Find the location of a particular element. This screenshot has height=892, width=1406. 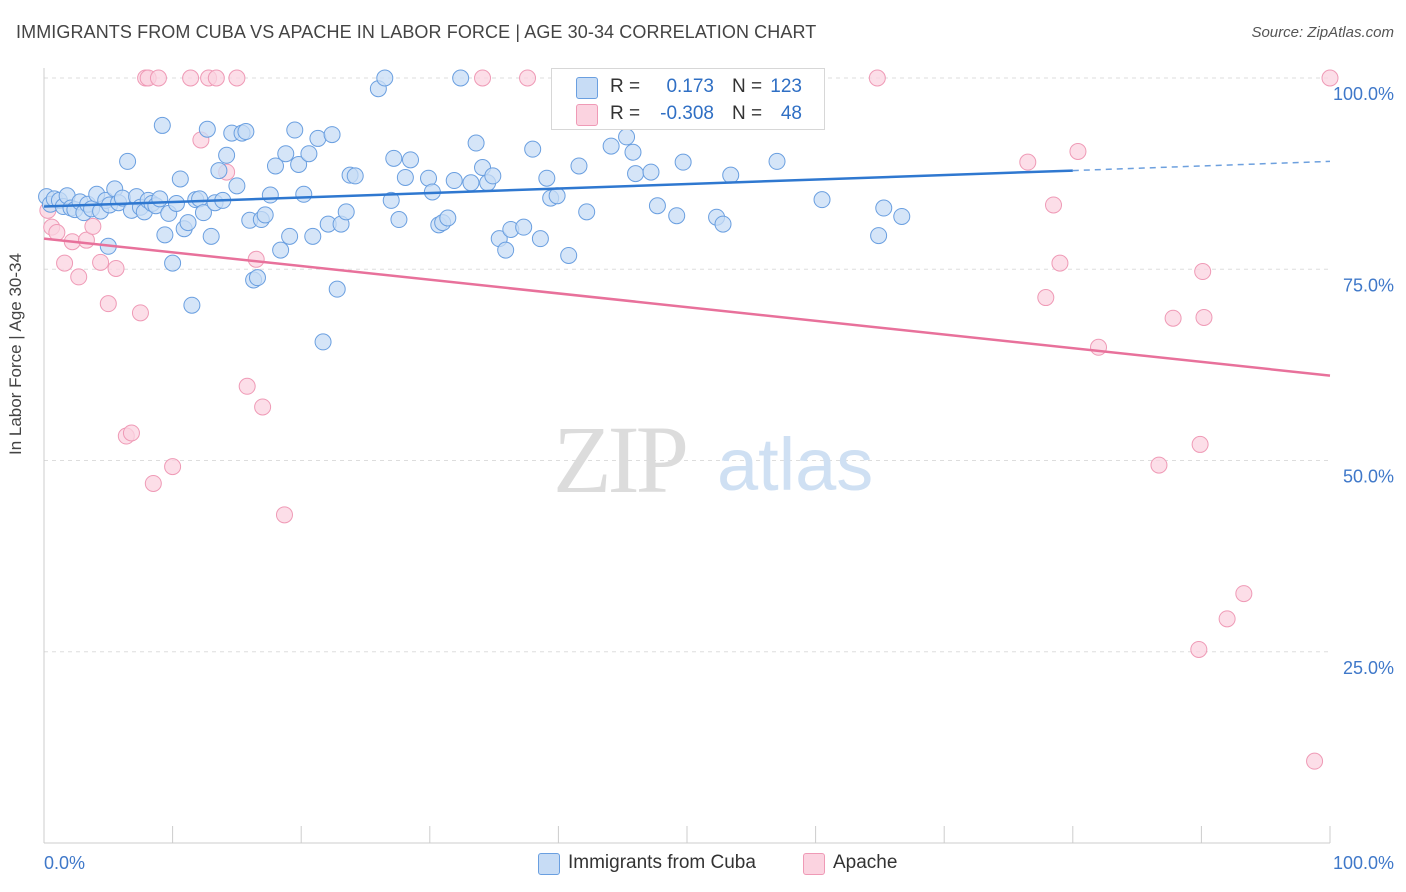

stats-legend: R = 0.173 N = 123 R = -0.308 N = 48 is located at coordinates (688, 99).